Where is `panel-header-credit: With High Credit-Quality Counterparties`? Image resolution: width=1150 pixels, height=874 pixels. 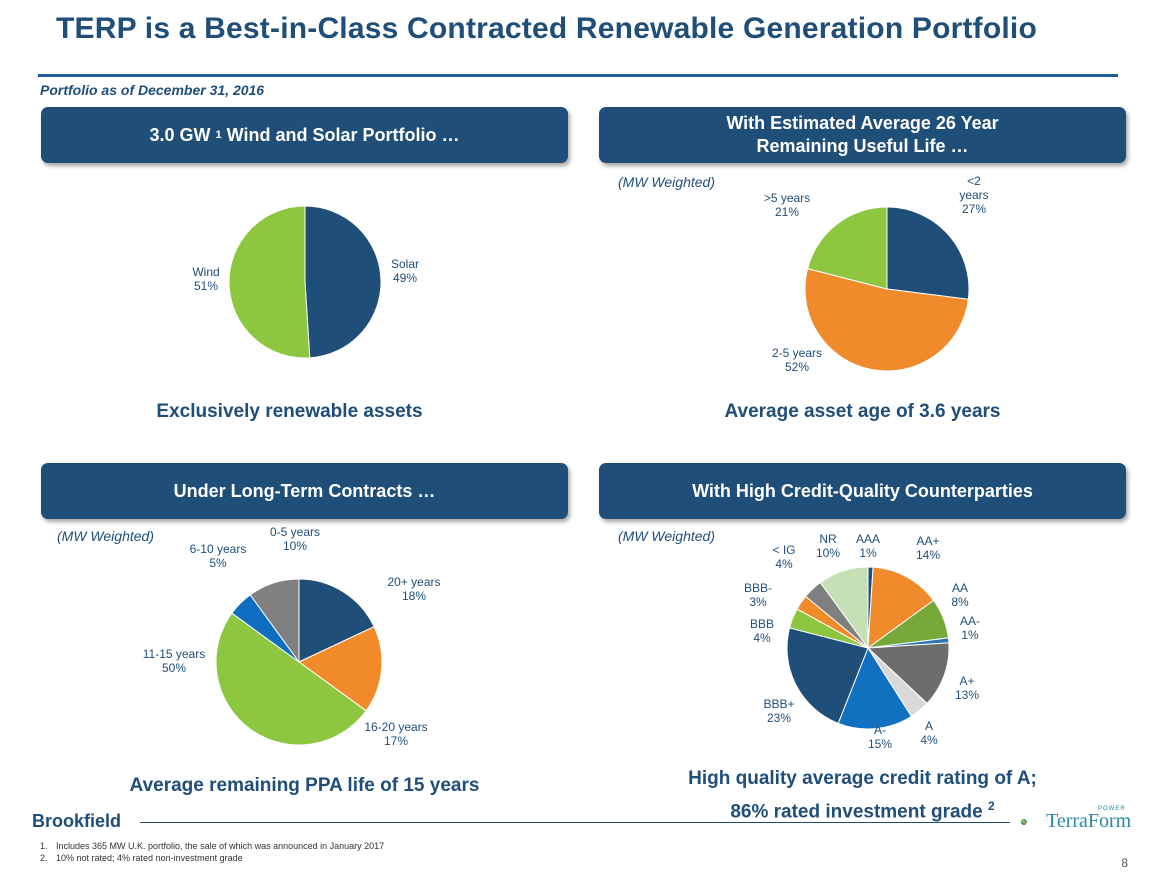
panel-header-credit: With High Credit-Quality Counterparties is located at coordinates (862, 491).